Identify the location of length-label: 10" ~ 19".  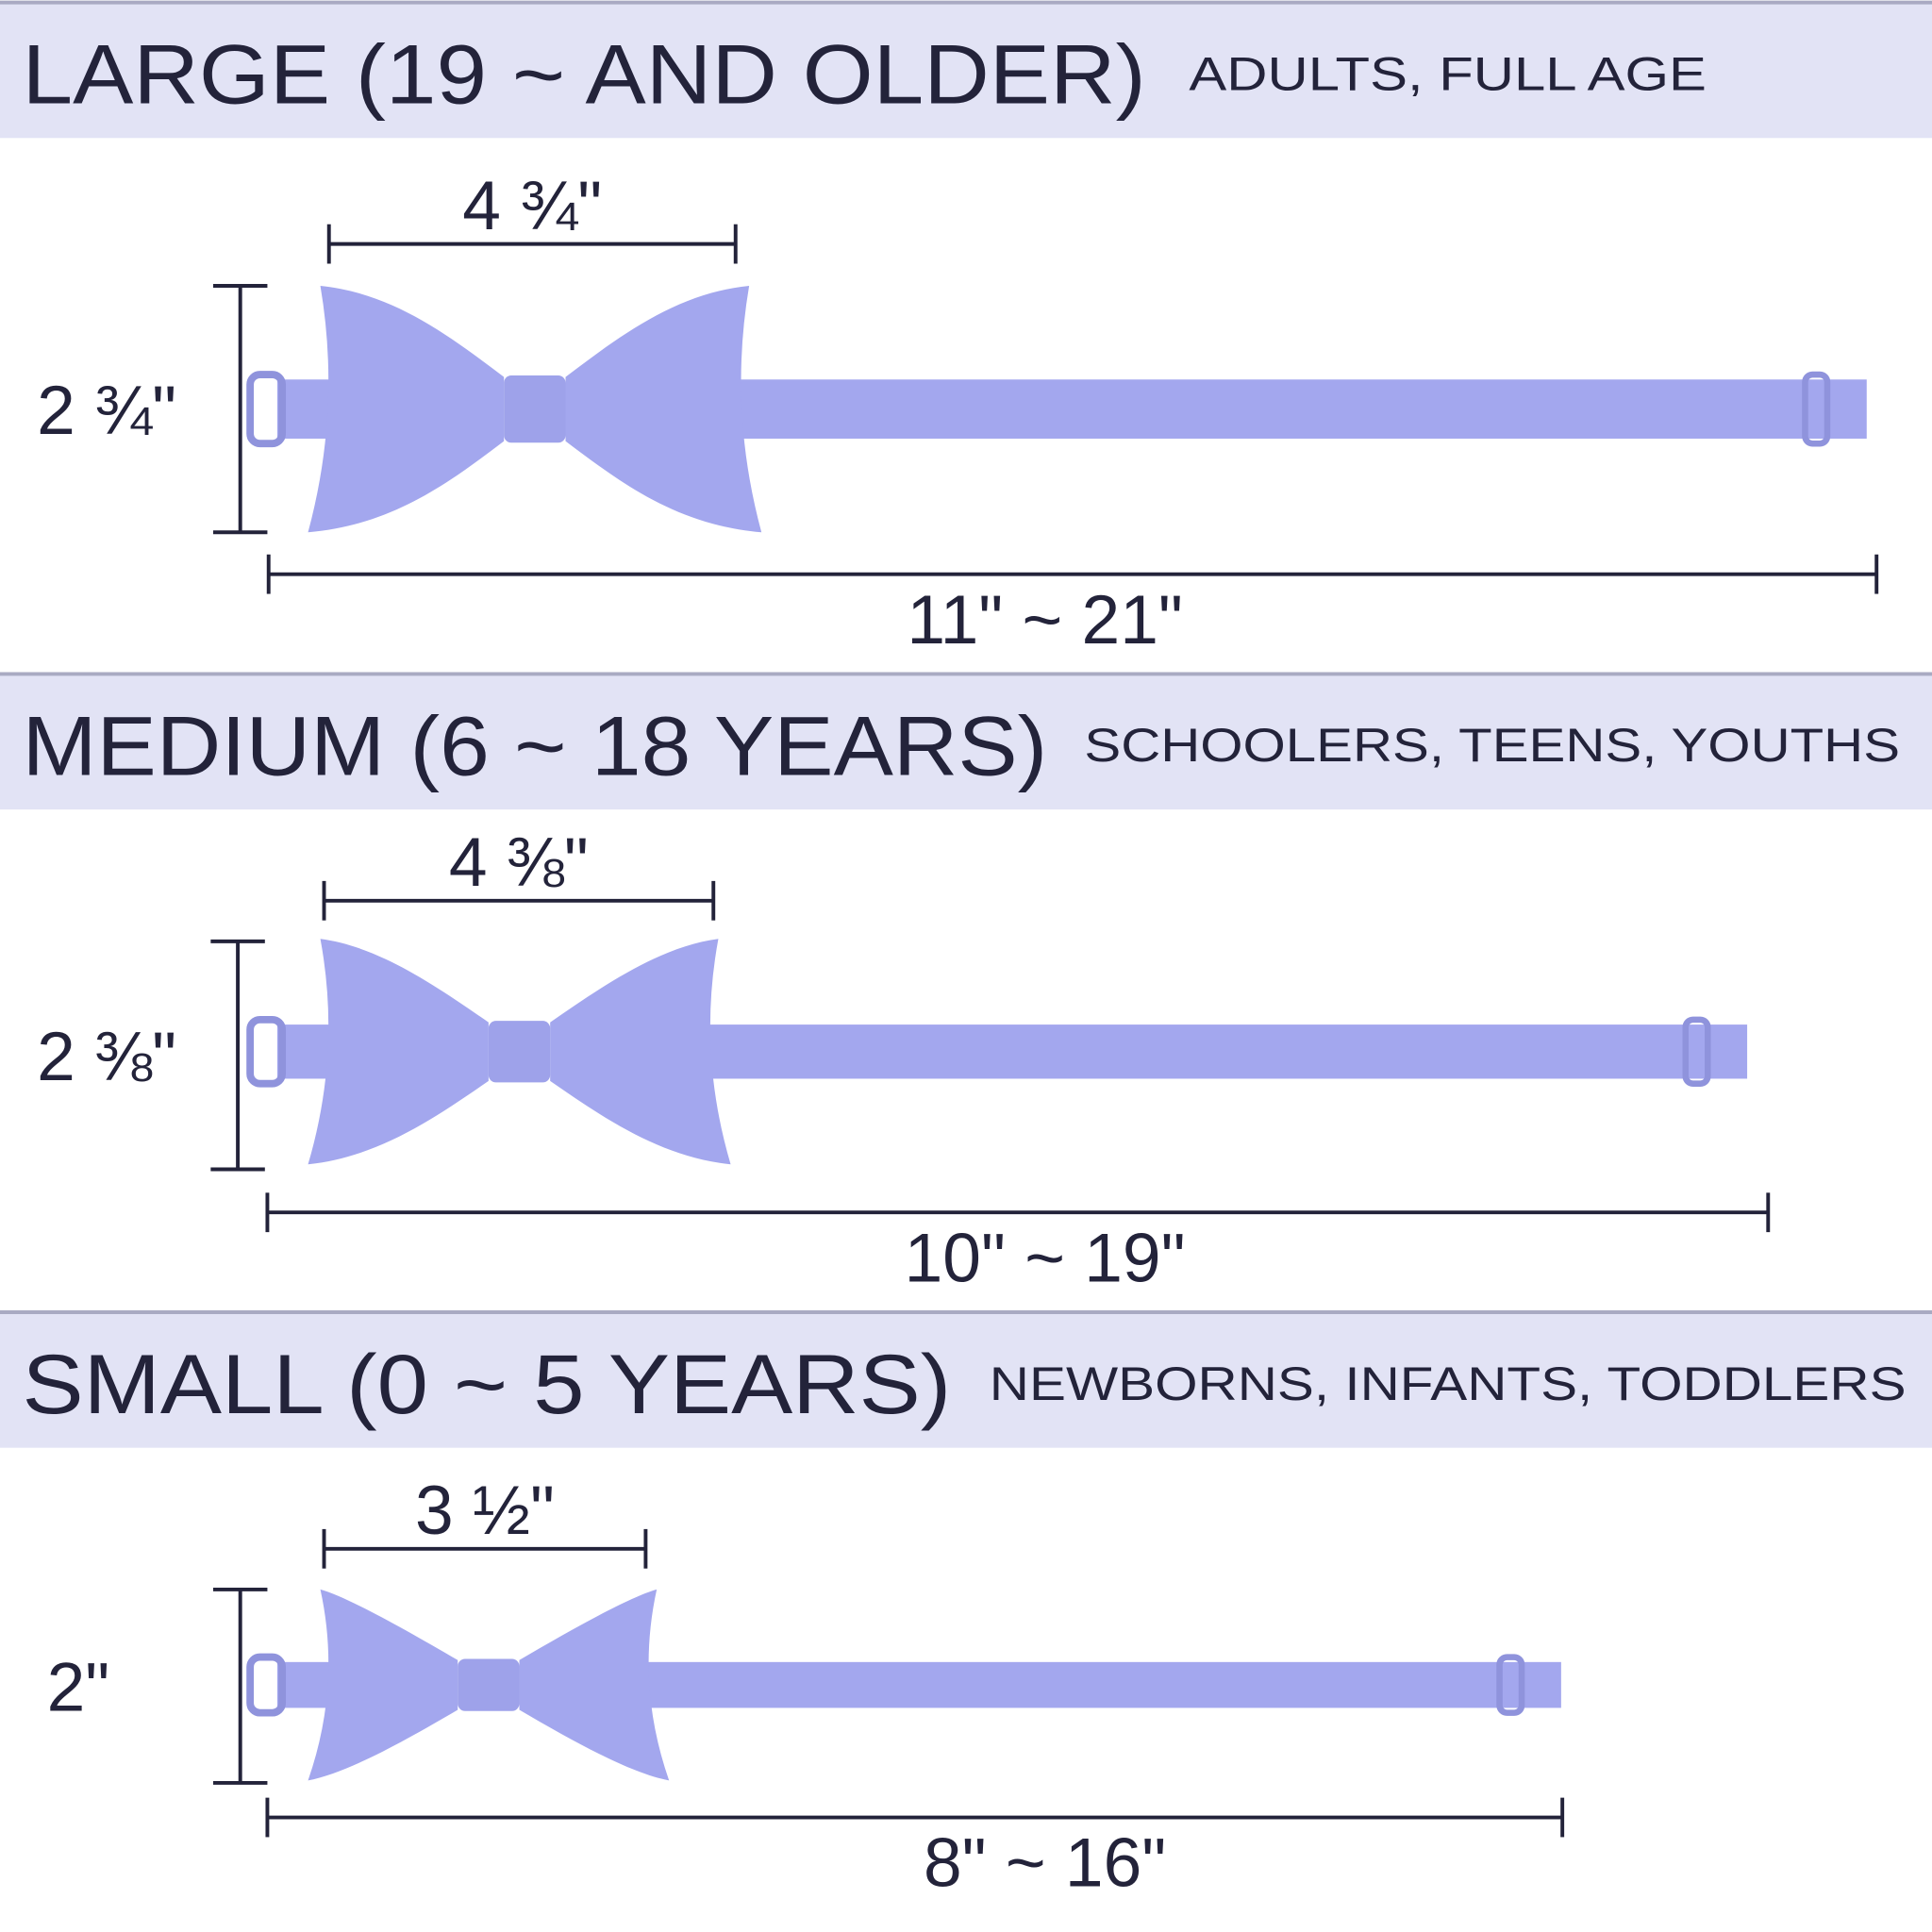
(1045, 1258).